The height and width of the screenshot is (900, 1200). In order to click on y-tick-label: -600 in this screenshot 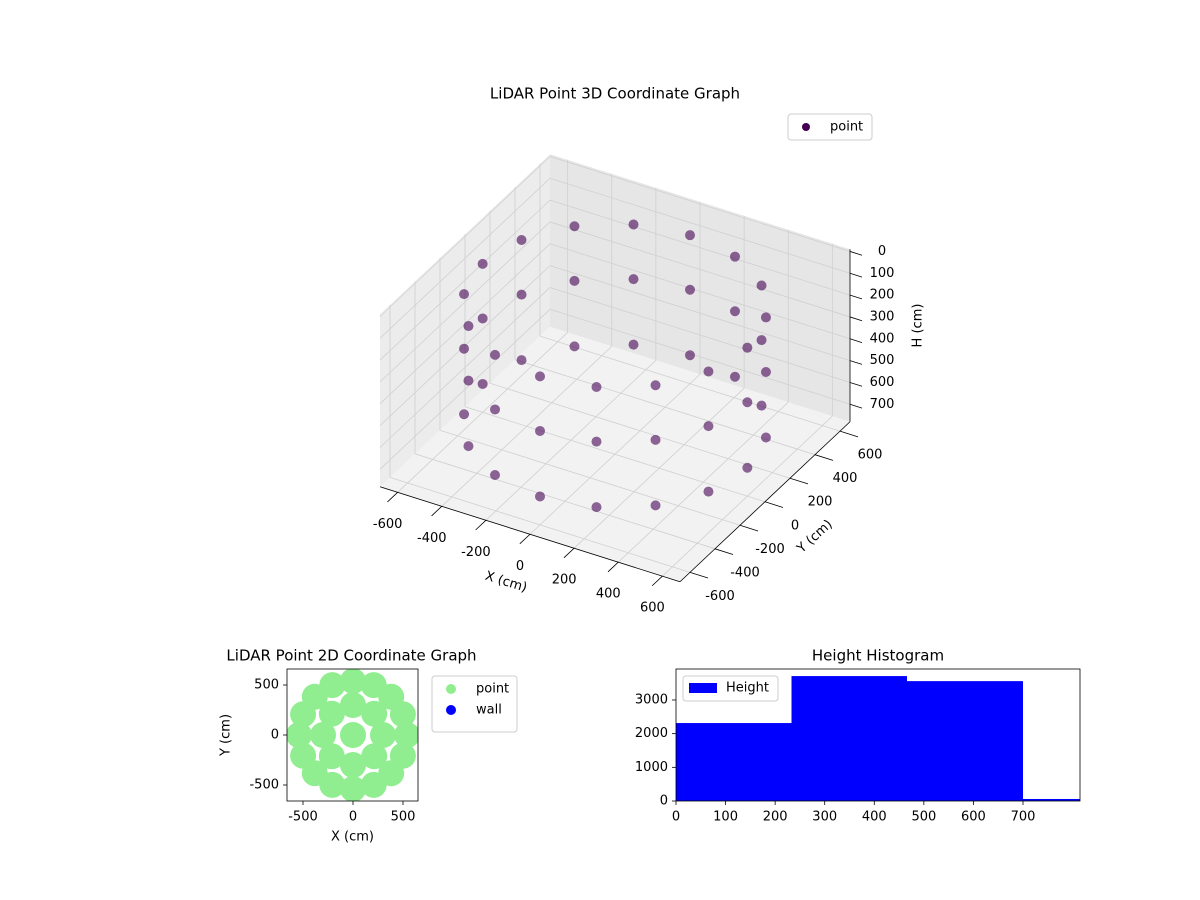, I will do `click(720, 596)`.